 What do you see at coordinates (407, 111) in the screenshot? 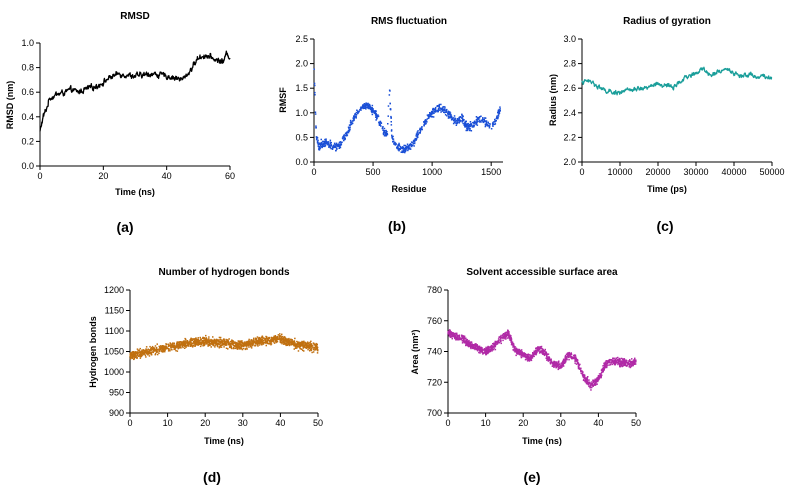
I see `series-rmsf` at bounding box center [407, 111].